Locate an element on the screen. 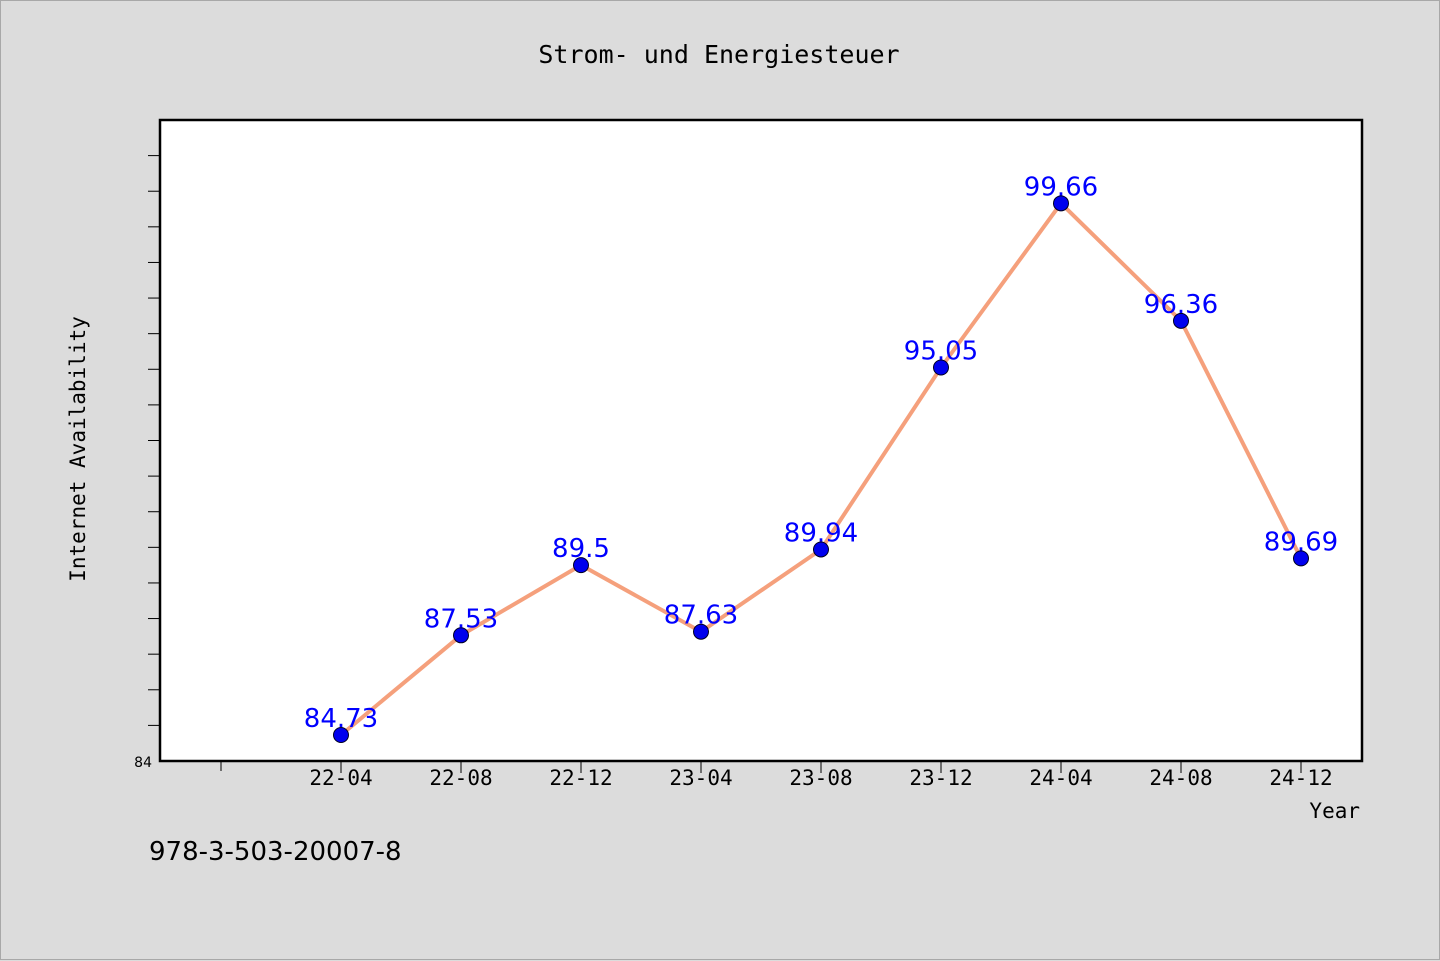 The width and height of the screenshot is (1440, 961). chart-title: Strom- und Energiesteuer is located at coordinates (718, 54).